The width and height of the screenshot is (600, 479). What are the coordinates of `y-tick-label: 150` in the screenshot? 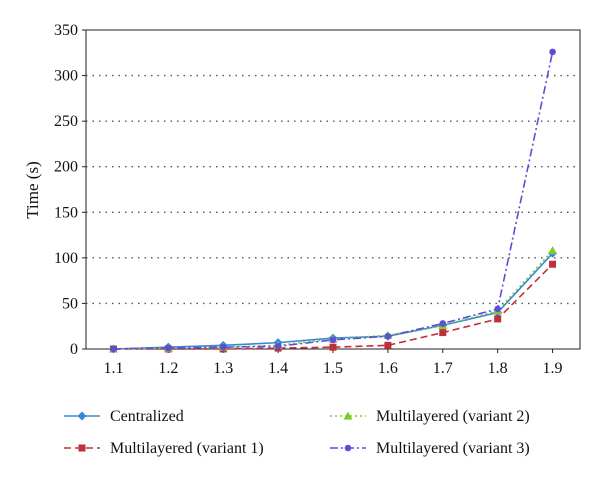 It's located at (66, 212).